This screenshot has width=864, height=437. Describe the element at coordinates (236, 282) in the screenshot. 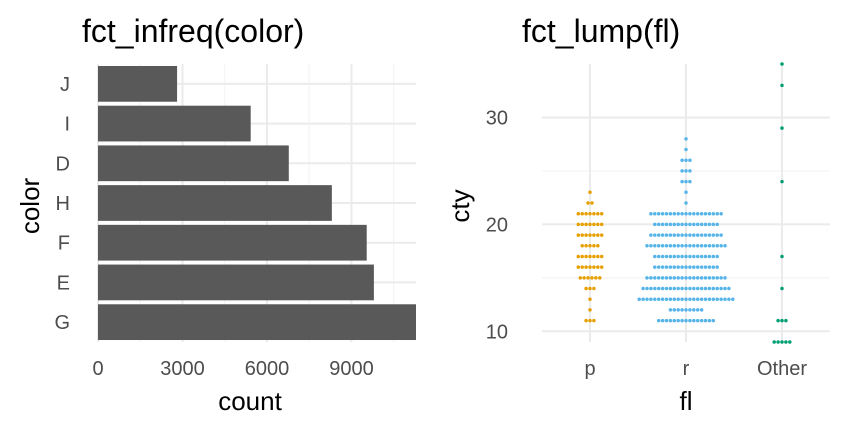

I see `bar-E` at that location.